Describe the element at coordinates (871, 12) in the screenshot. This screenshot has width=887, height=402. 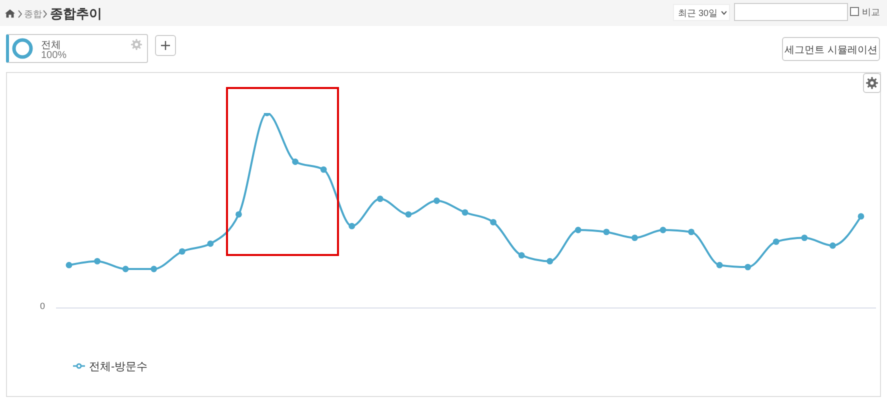
I see `text: 비교` at that location.